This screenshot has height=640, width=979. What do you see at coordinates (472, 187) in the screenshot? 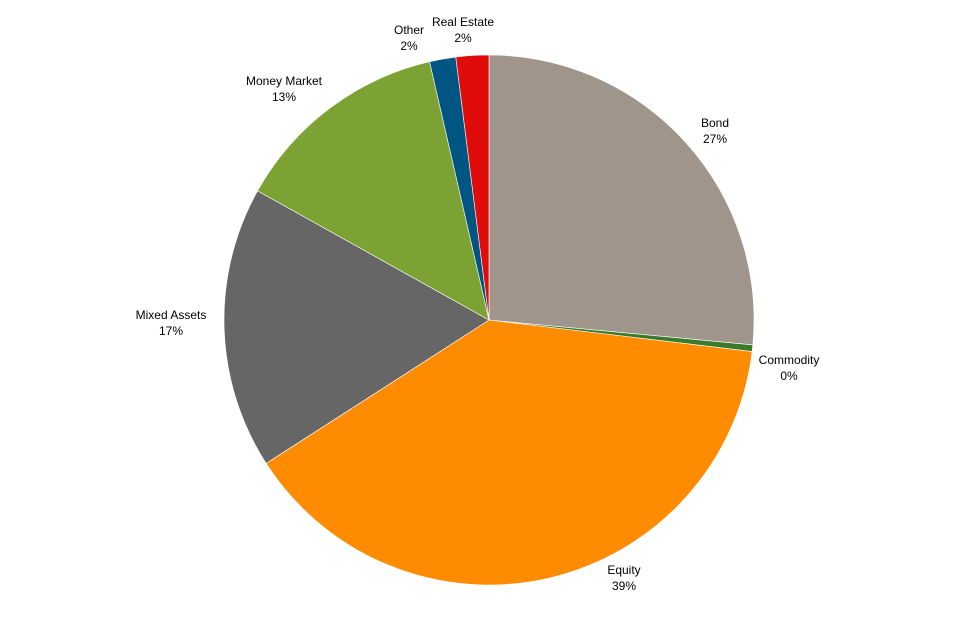
I see `pie-slice-real-estate` at bounding box center [472, 187].